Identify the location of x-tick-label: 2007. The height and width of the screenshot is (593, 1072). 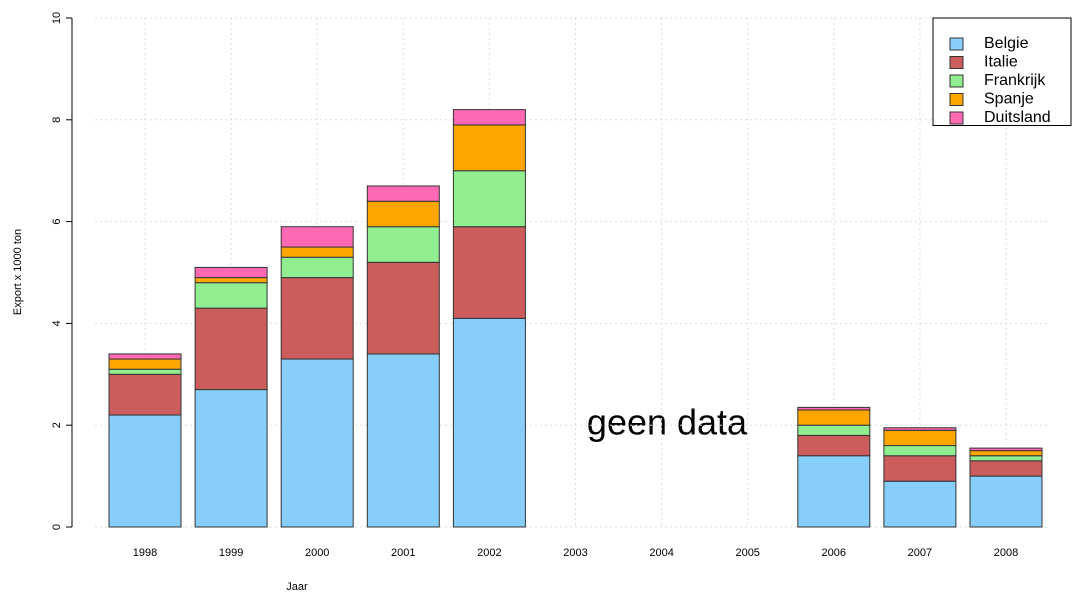
(920, 553).